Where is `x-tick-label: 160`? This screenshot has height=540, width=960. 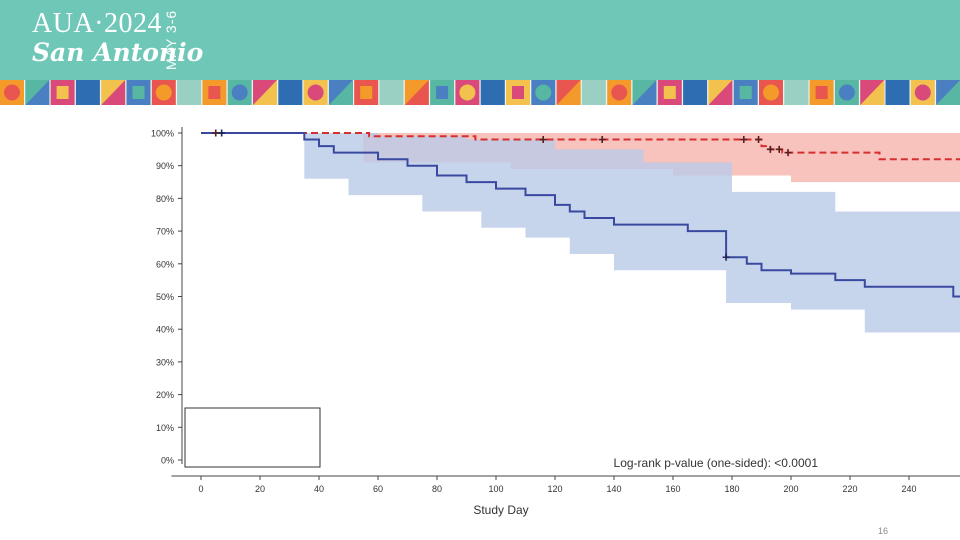
x-tick-label: 160 is located at coordinates (672, 489).